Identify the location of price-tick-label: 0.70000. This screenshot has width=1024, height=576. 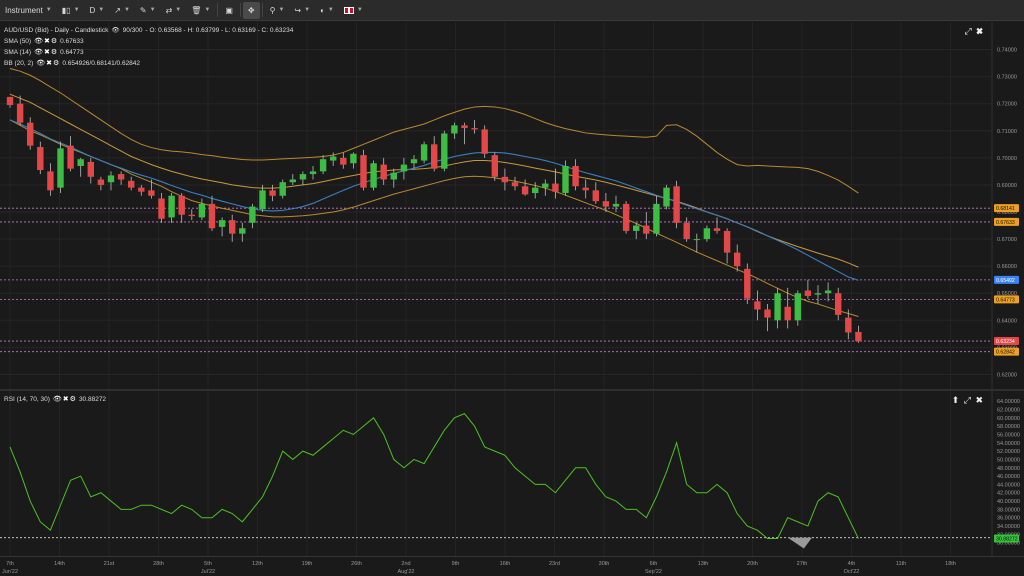
(1007, 159).